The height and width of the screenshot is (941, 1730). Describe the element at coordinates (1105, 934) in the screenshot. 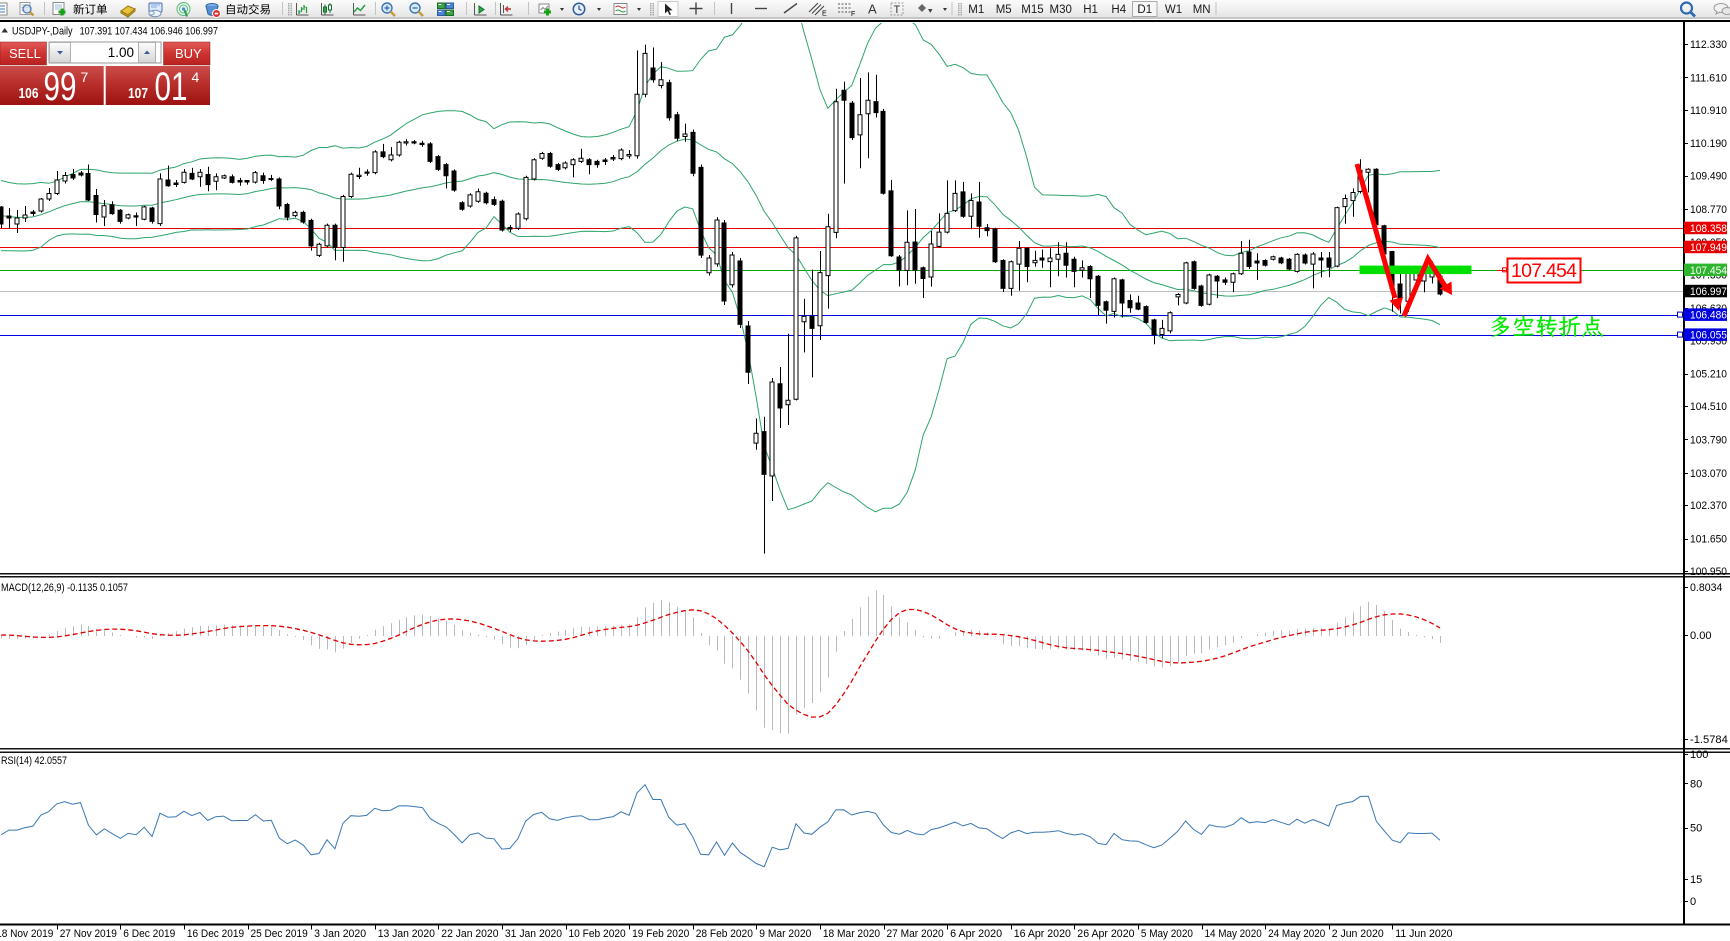

I see `svg-text: 26 Apr 2020` at that location.